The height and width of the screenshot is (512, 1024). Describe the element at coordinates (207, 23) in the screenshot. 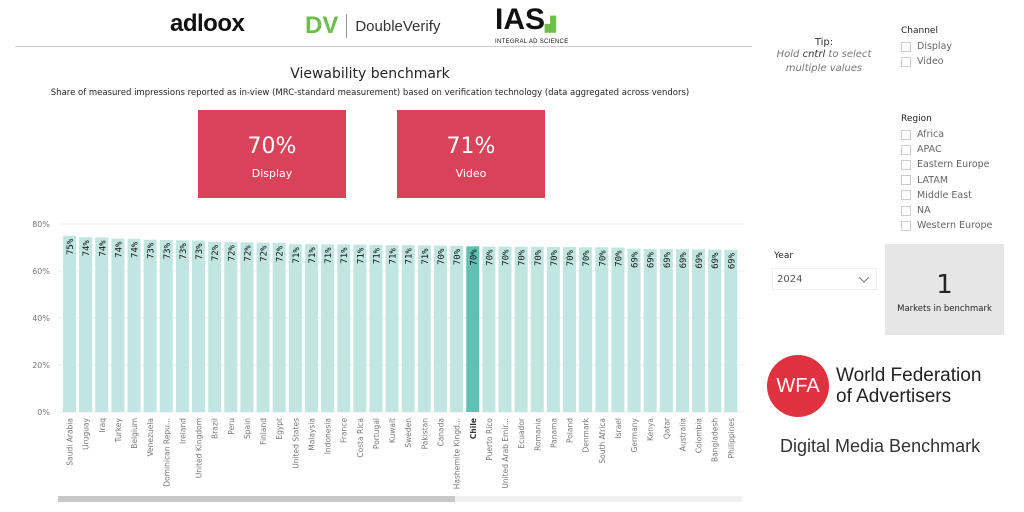

I see `adloox-logo: adloox` at that location.